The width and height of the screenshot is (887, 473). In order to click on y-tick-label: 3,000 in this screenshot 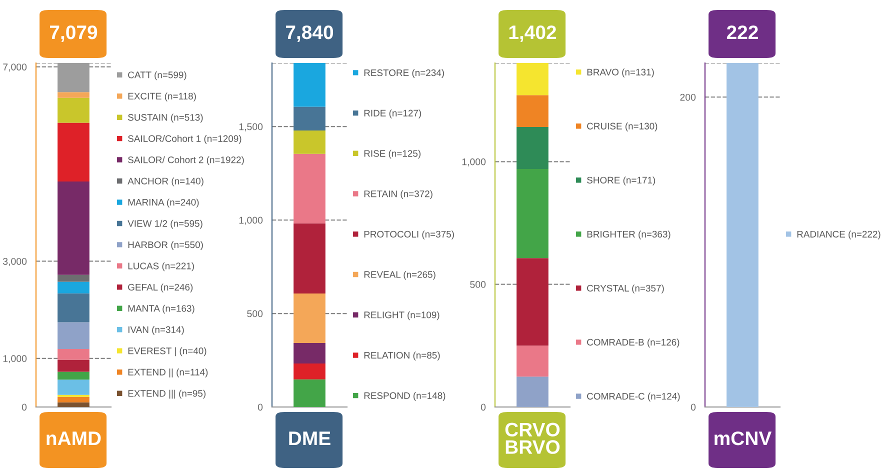, I will do `click(15, 262)`.